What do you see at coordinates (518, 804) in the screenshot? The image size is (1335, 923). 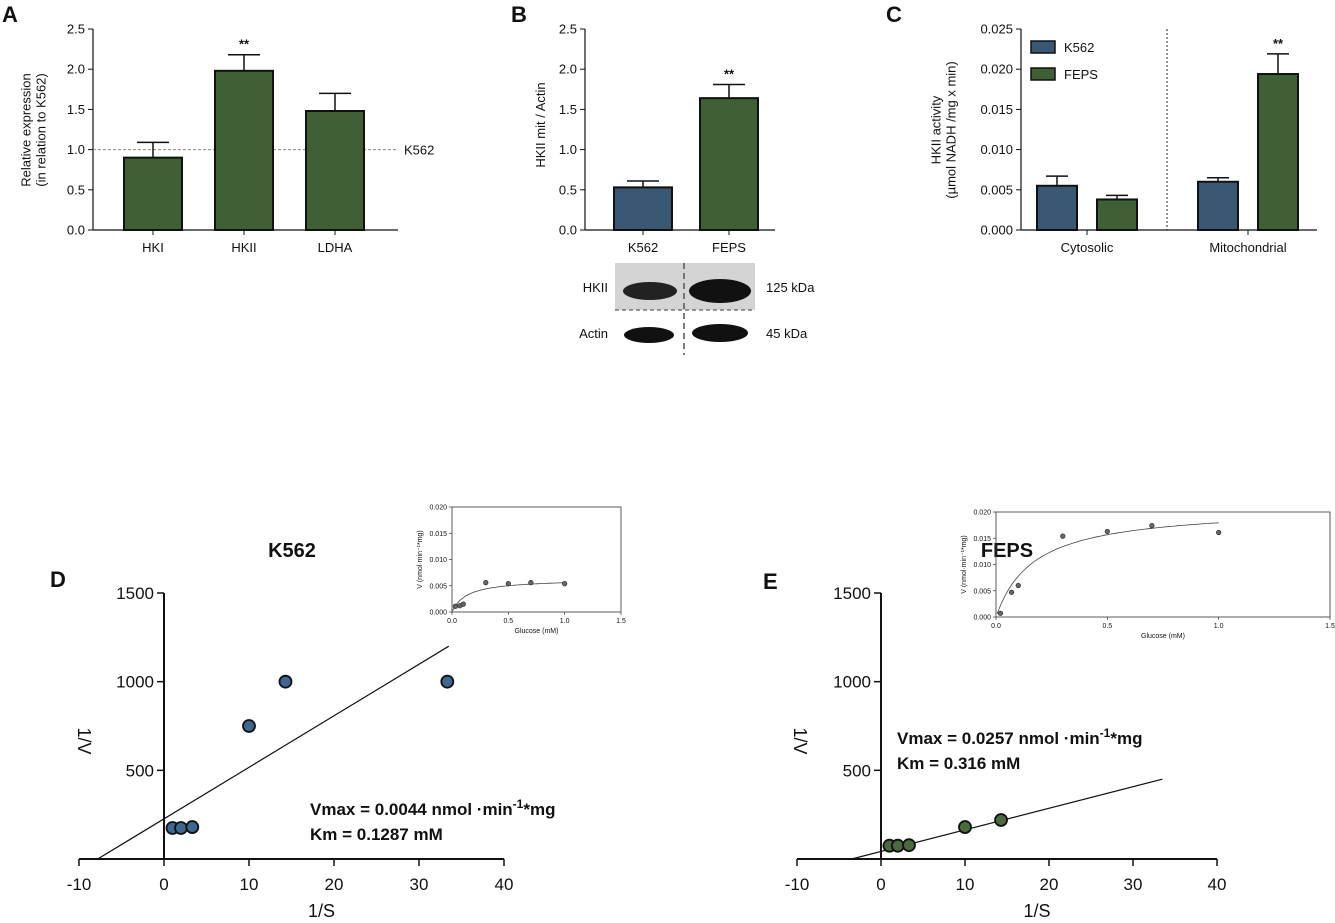 I see `d-vmax-exponent: -1` at bounding box center [518, 804].